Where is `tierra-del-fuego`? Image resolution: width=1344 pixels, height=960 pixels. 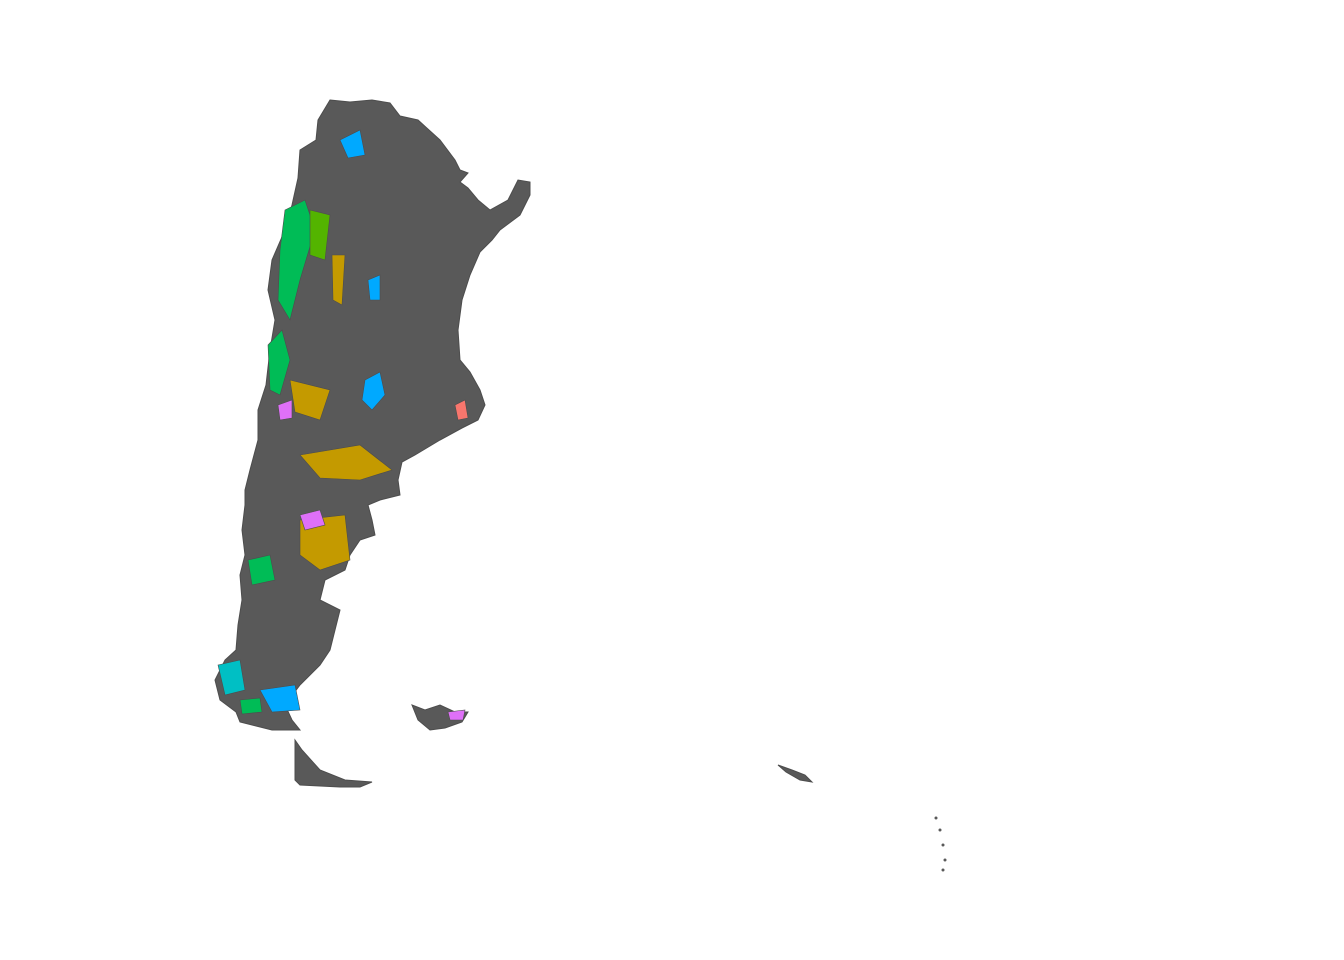
tierra-del-fuego is located at coordinates (333, 763).